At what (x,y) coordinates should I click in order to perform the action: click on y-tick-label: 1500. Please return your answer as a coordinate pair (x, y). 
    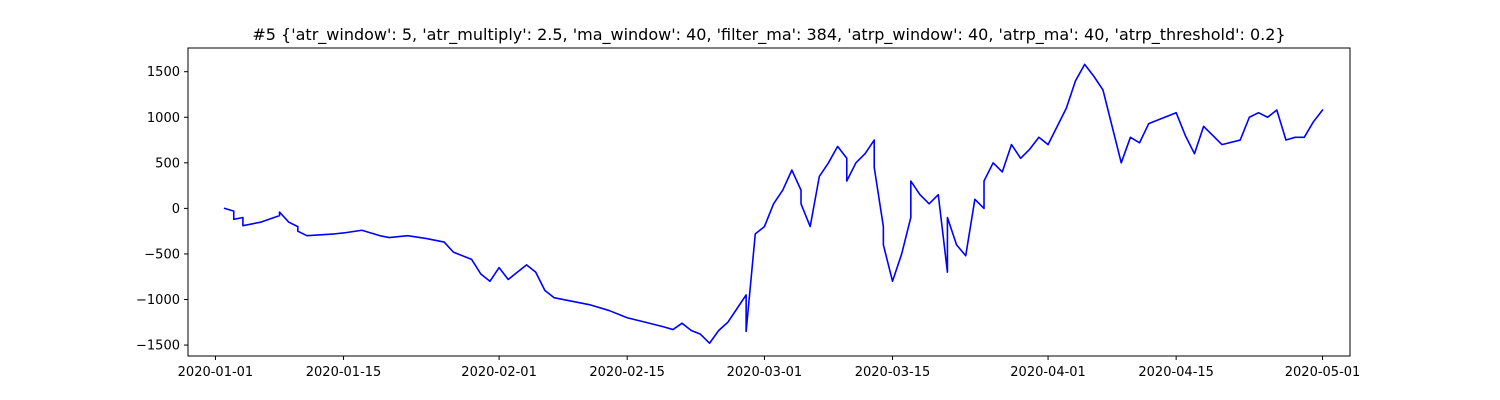
    Looking at the image, I should click on (163, 72).